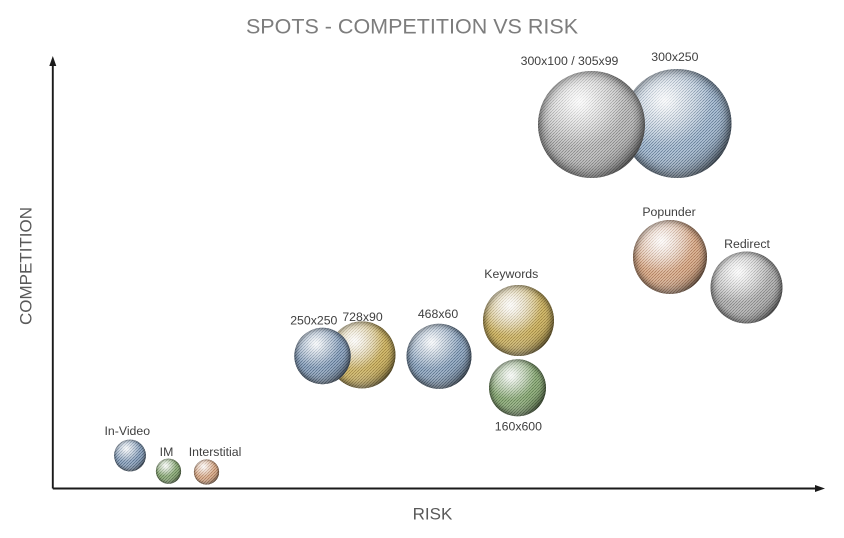  I want to click on svg-text: Popunder, so click(668, 212).